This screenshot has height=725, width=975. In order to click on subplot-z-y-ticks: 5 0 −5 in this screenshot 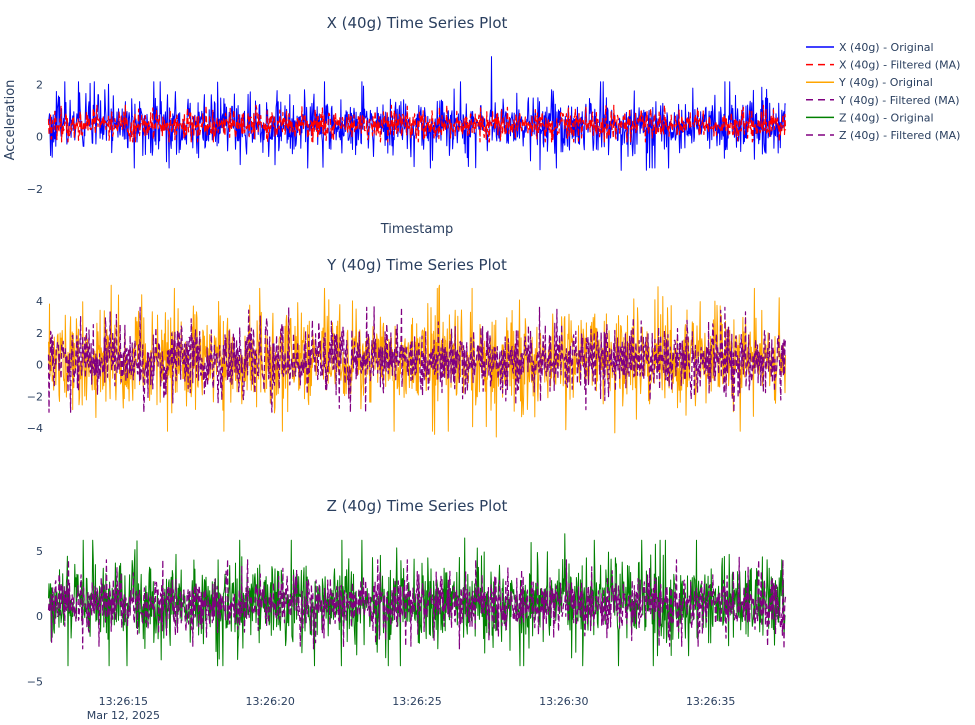, I will do `click(35, 617)`.